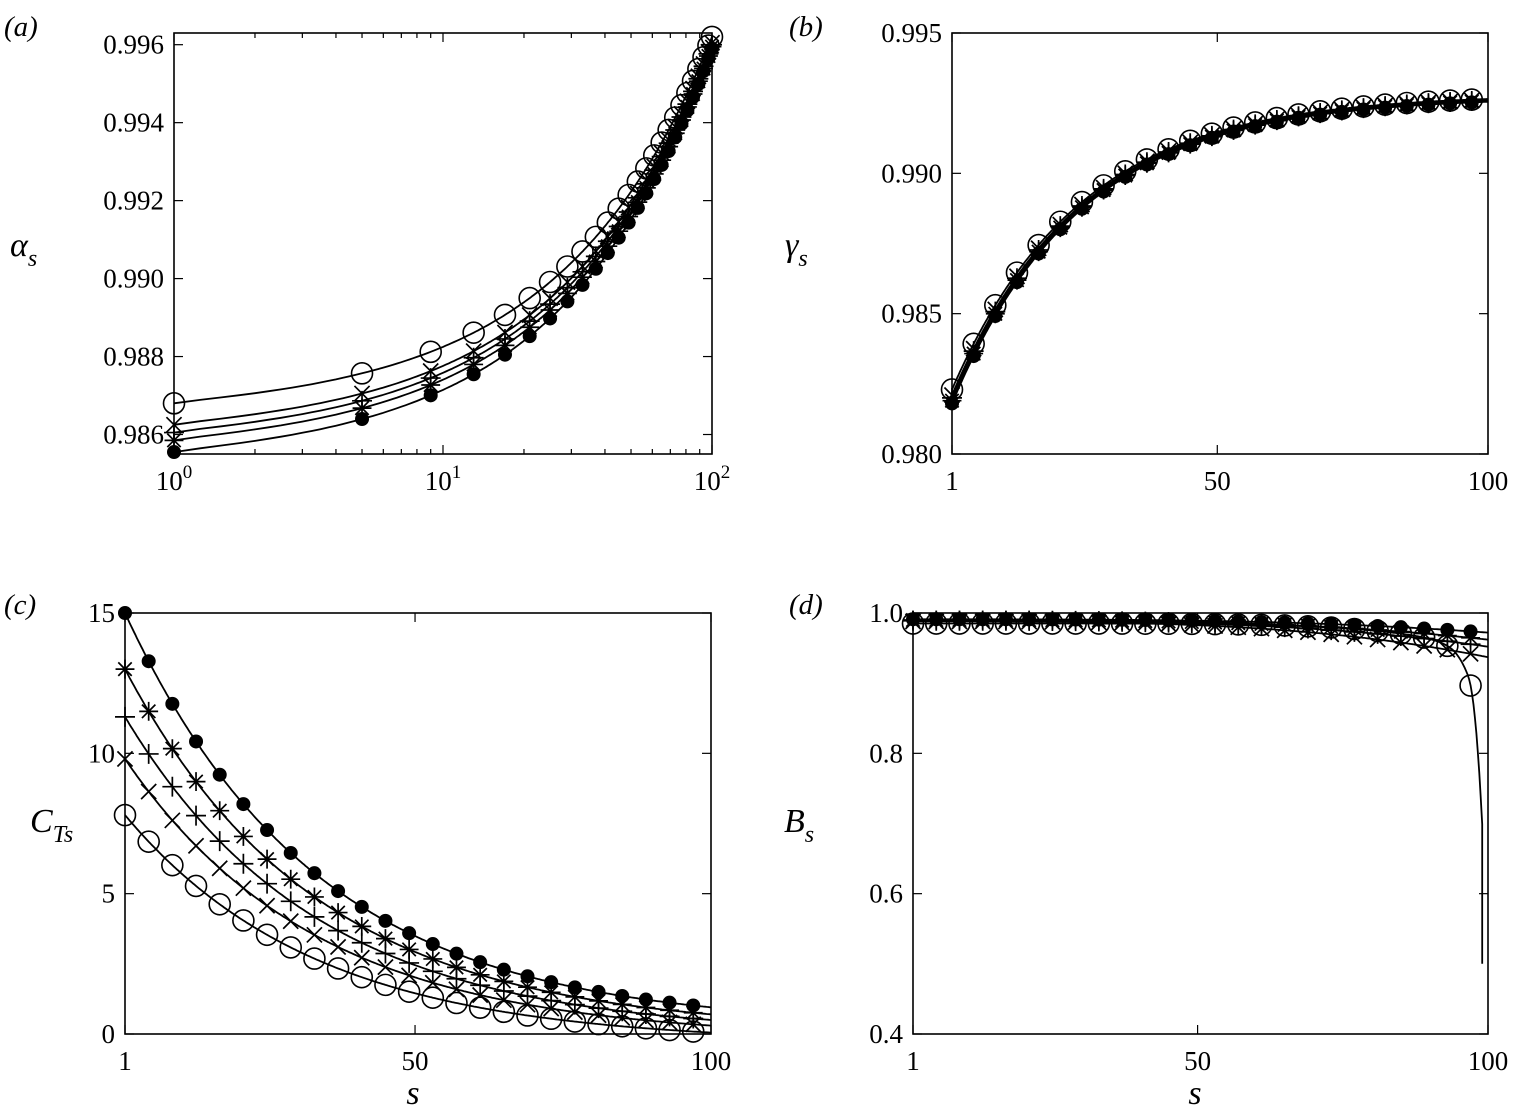 This screenshot has width=1513, height=1118. I want to click on panel-a-ytick-label: 0.988, so click(133, 357).